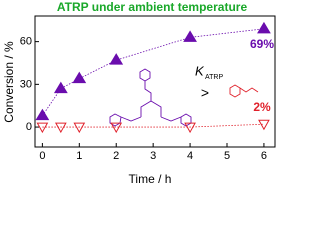 This screenshot has height=240, width=320. Describe the element at coordinates (26, 42) in the screenshot. I see `y-tick-label: 60` at that location.